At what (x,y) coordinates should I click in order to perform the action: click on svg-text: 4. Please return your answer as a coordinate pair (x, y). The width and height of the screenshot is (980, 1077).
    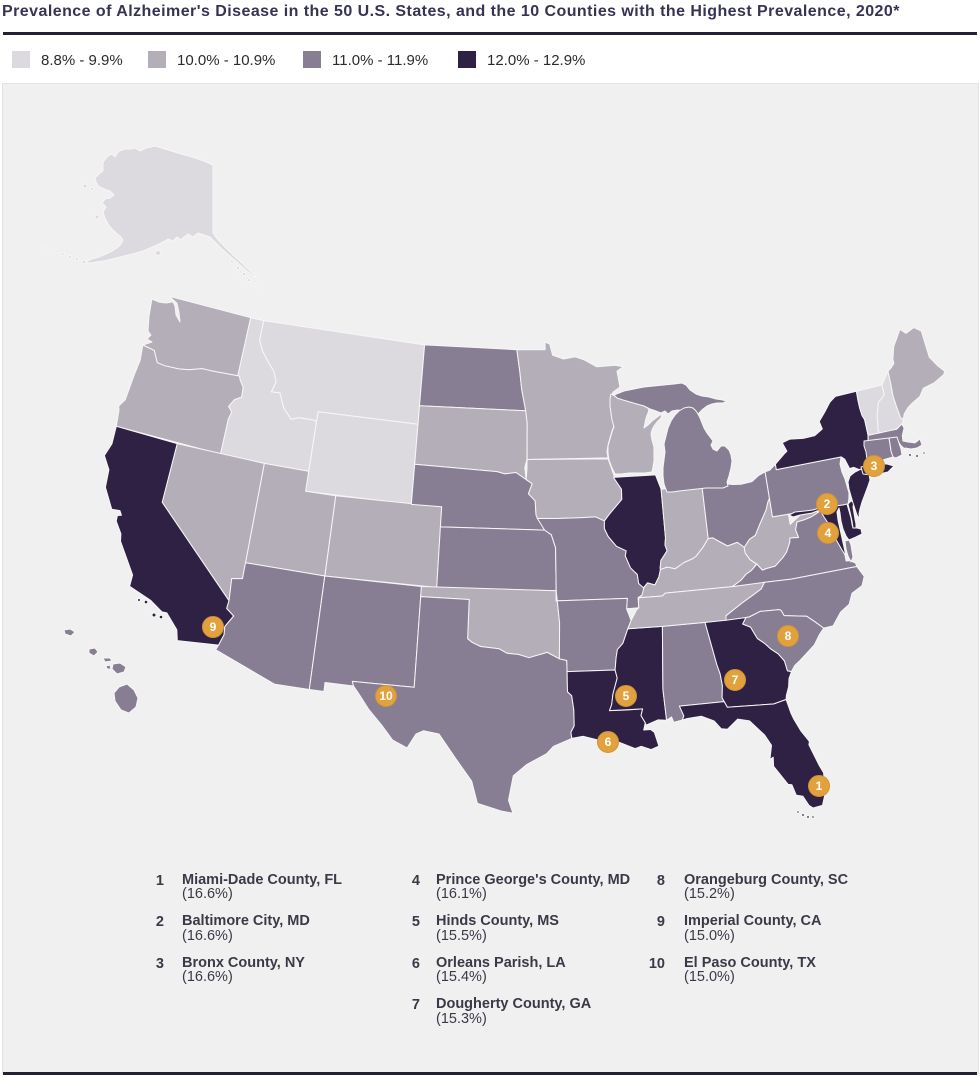
    Looking at the image, I should click on (828, 533).